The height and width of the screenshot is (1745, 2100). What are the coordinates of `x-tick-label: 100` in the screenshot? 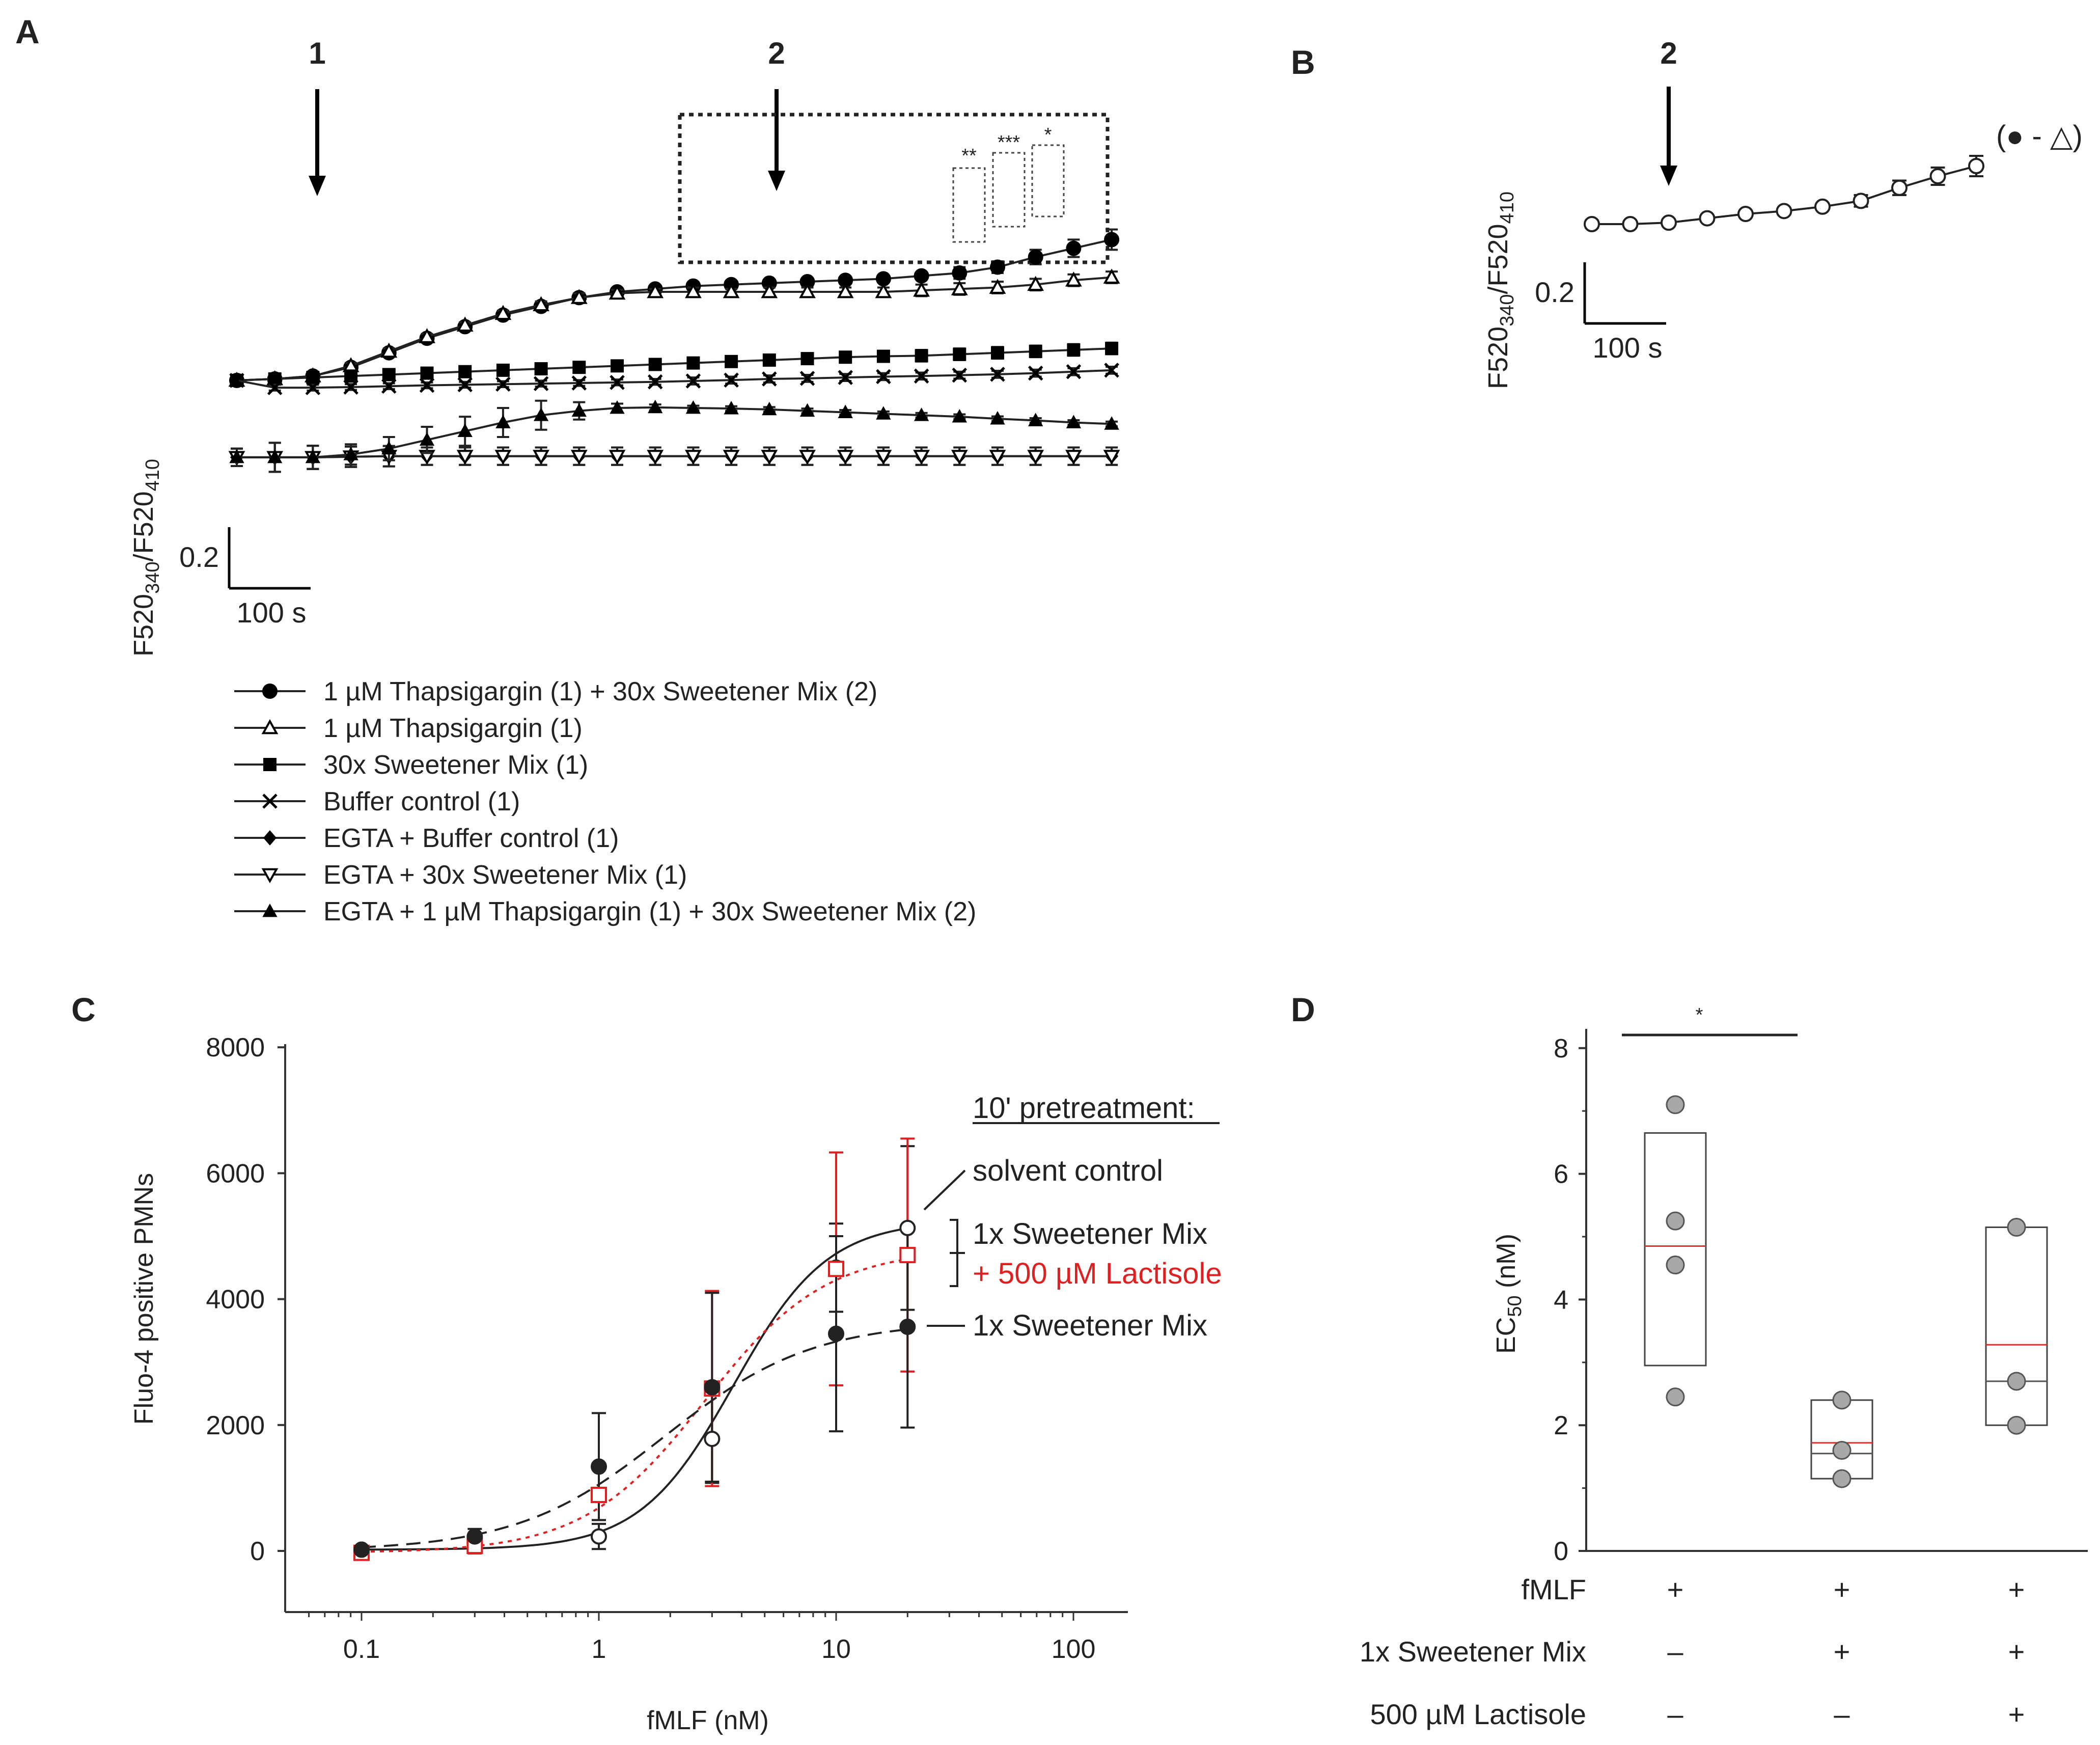 It's located at (1074, 1649).